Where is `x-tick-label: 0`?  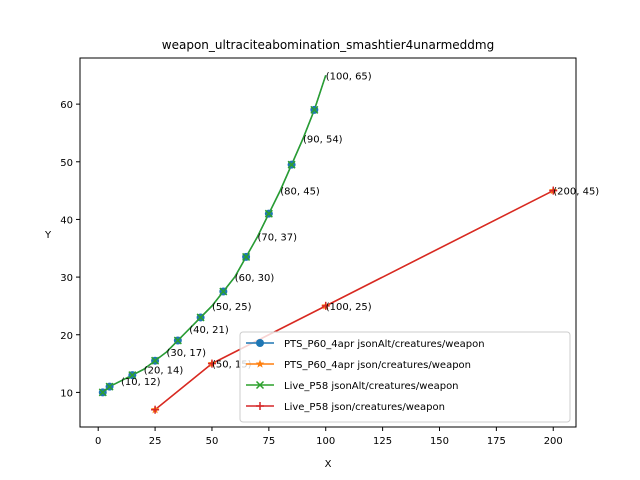 x-tick-label: 0 is located at coordinates (98, 441).